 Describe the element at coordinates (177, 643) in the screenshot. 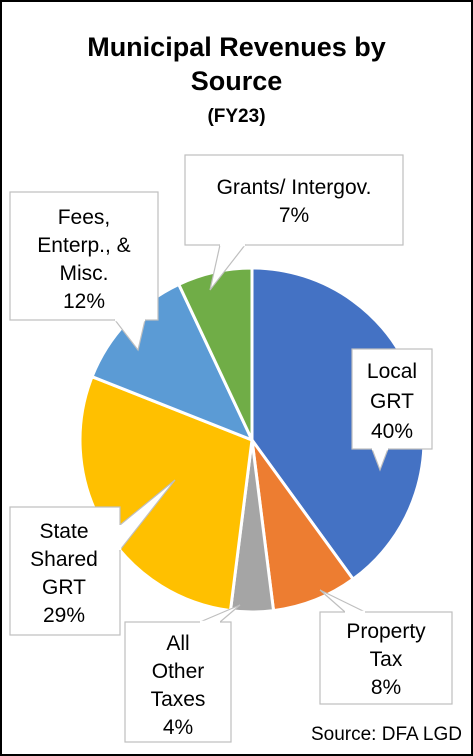

I see `data-label-text: All` at that location.